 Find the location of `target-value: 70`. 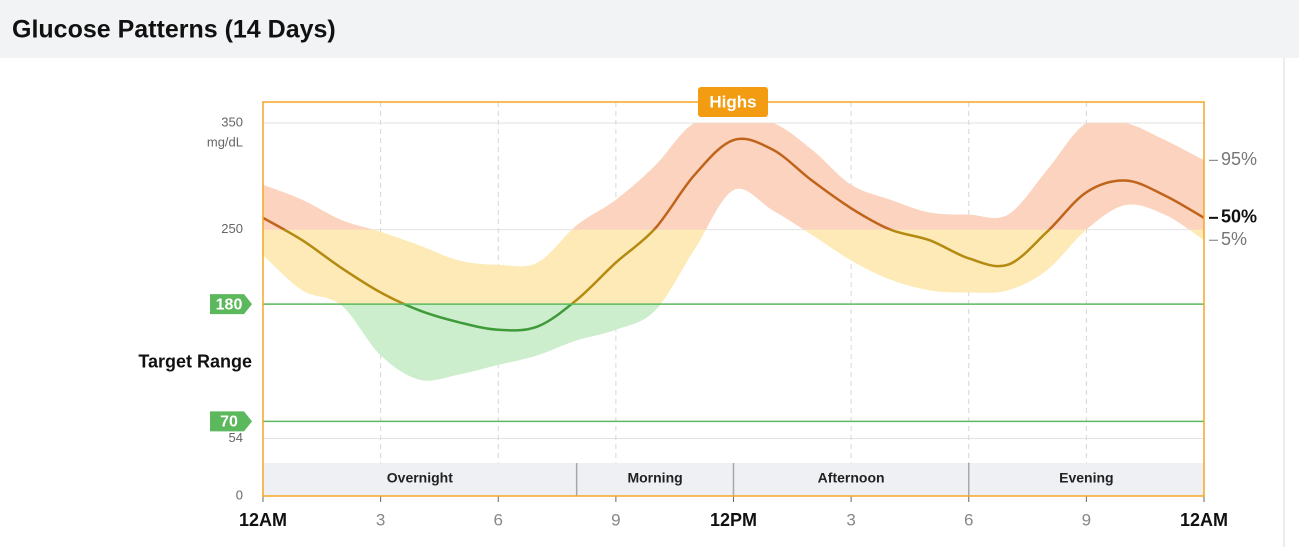

target-value: 70 is located at coordinates (229, 422).